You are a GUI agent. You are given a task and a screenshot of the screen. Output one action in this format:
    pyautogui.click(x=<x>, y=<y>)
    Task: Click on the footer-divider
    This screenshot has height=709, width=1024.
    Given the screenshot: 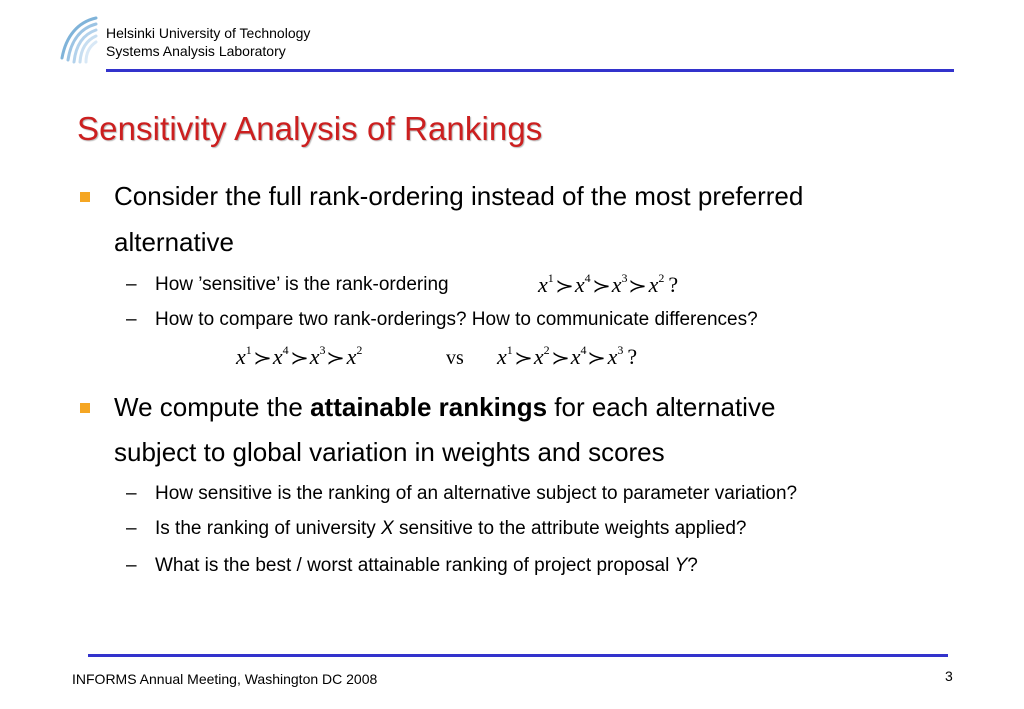 What is the action you would take?
    pyautogui.click(x=518, y=655)
    